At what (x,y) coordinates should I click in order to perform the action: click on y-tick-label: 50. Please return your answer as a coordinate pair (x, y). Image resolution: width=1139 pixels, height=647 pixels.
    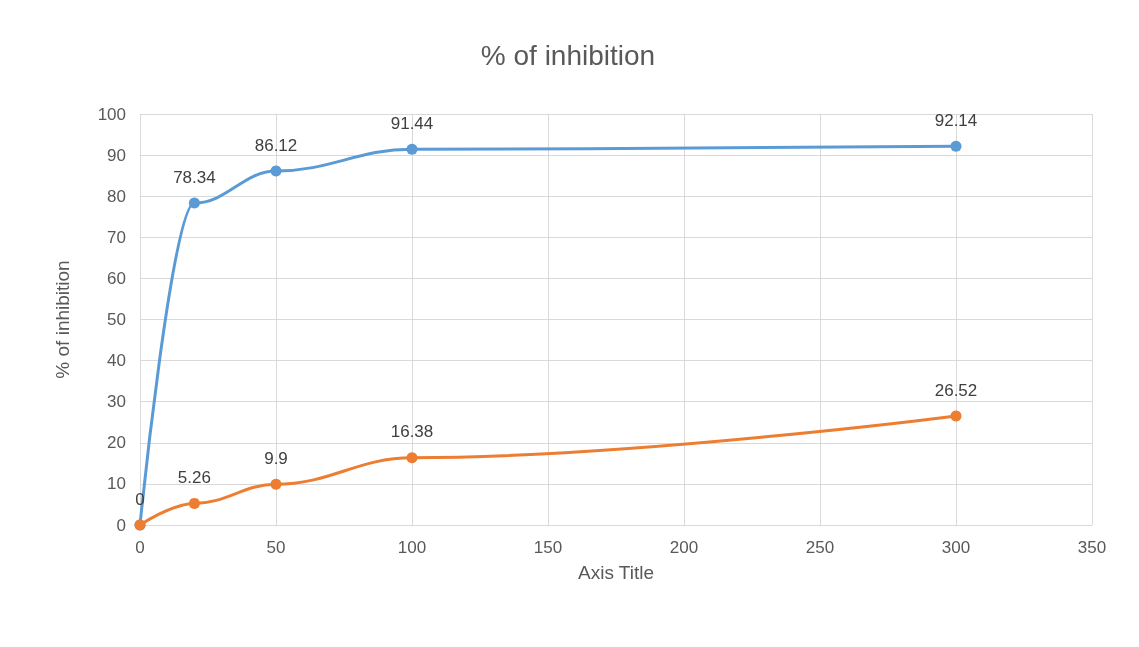
    Looking at the image, I should click on (116, 319).